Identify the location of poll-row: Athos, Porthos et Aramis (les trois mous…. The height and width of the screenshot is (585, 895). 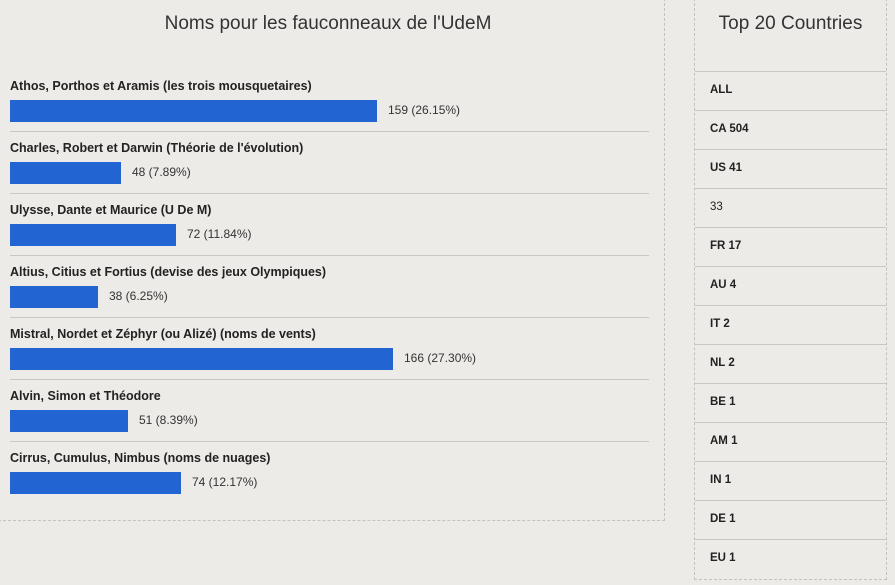
(329, 101).